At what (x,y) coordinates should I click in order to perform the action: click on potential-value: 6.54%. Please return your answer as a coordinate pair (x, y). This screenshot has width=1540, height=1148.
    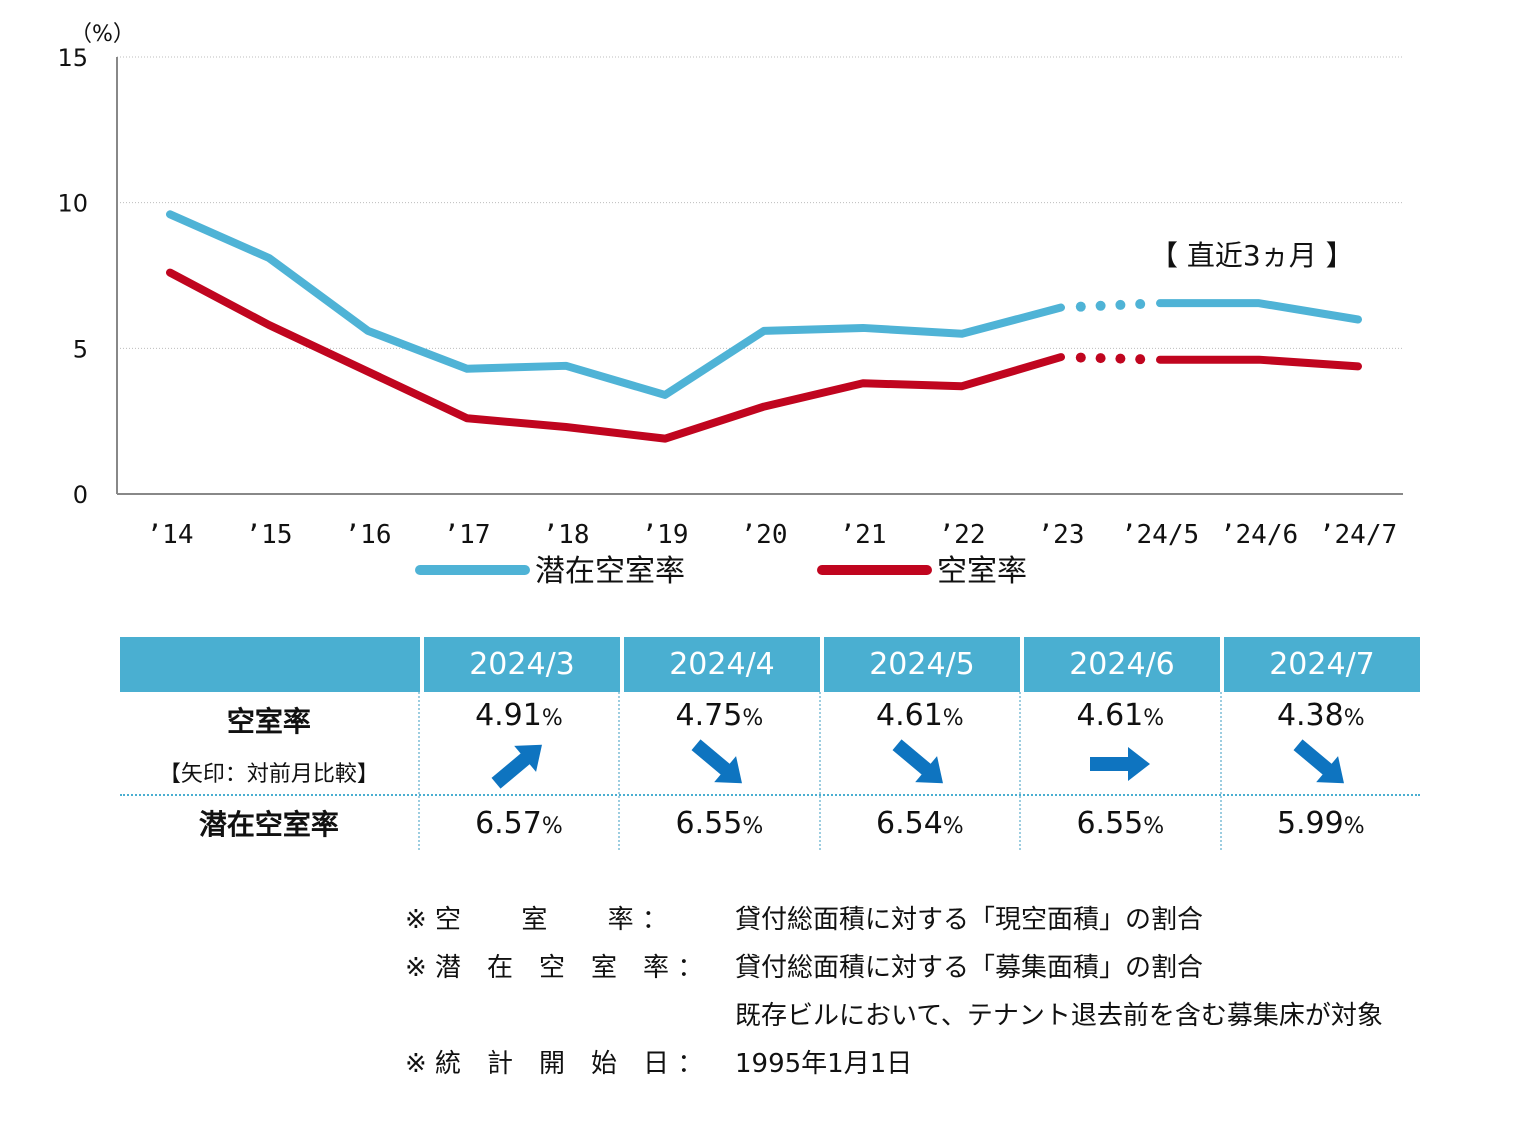
    Looking at the image, I should click on (920, 823).